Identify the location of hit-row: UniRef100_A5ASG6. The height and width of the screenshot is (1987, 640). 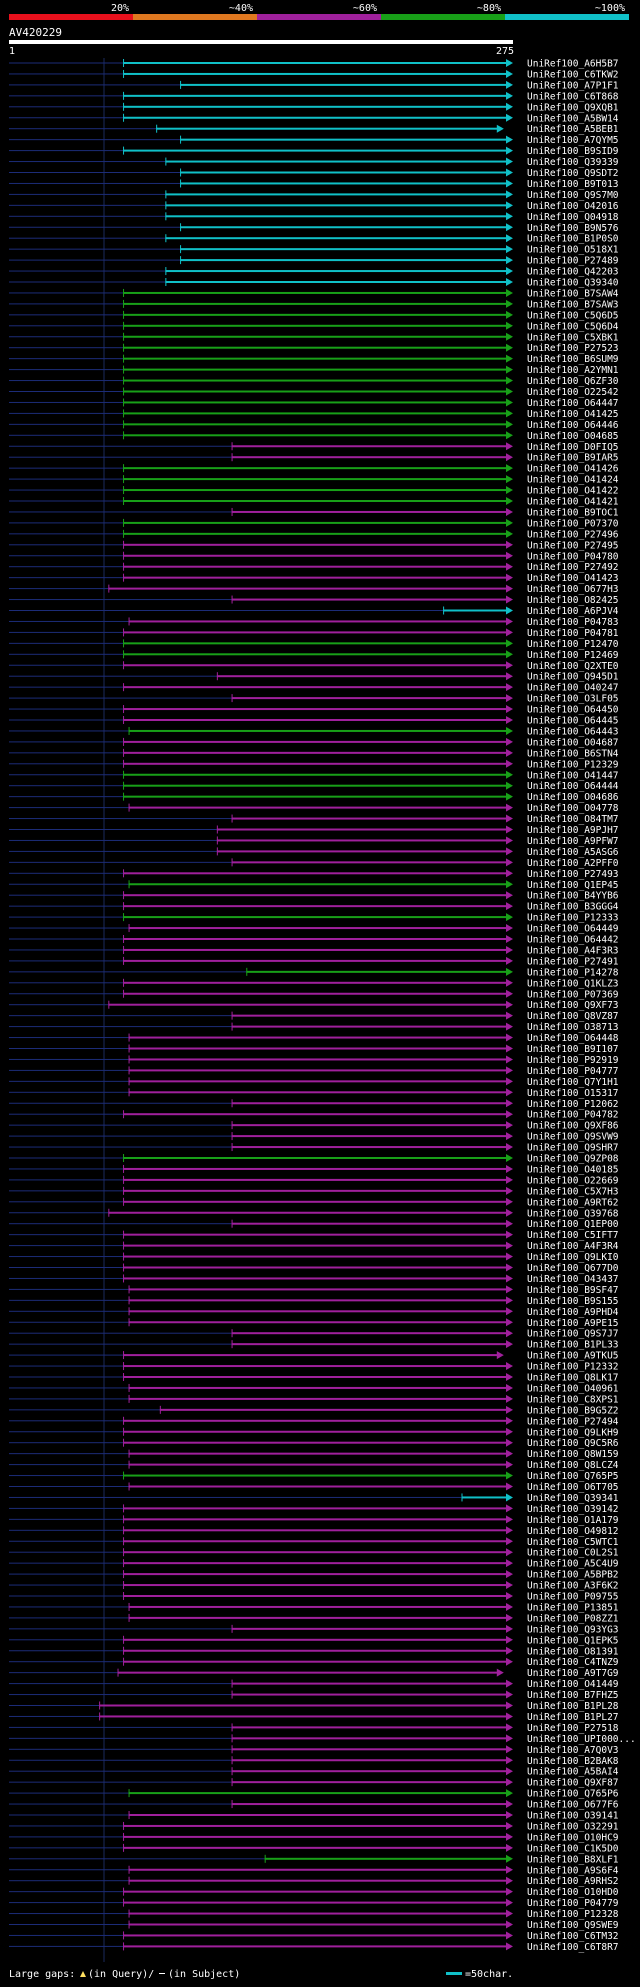
(314, 852).